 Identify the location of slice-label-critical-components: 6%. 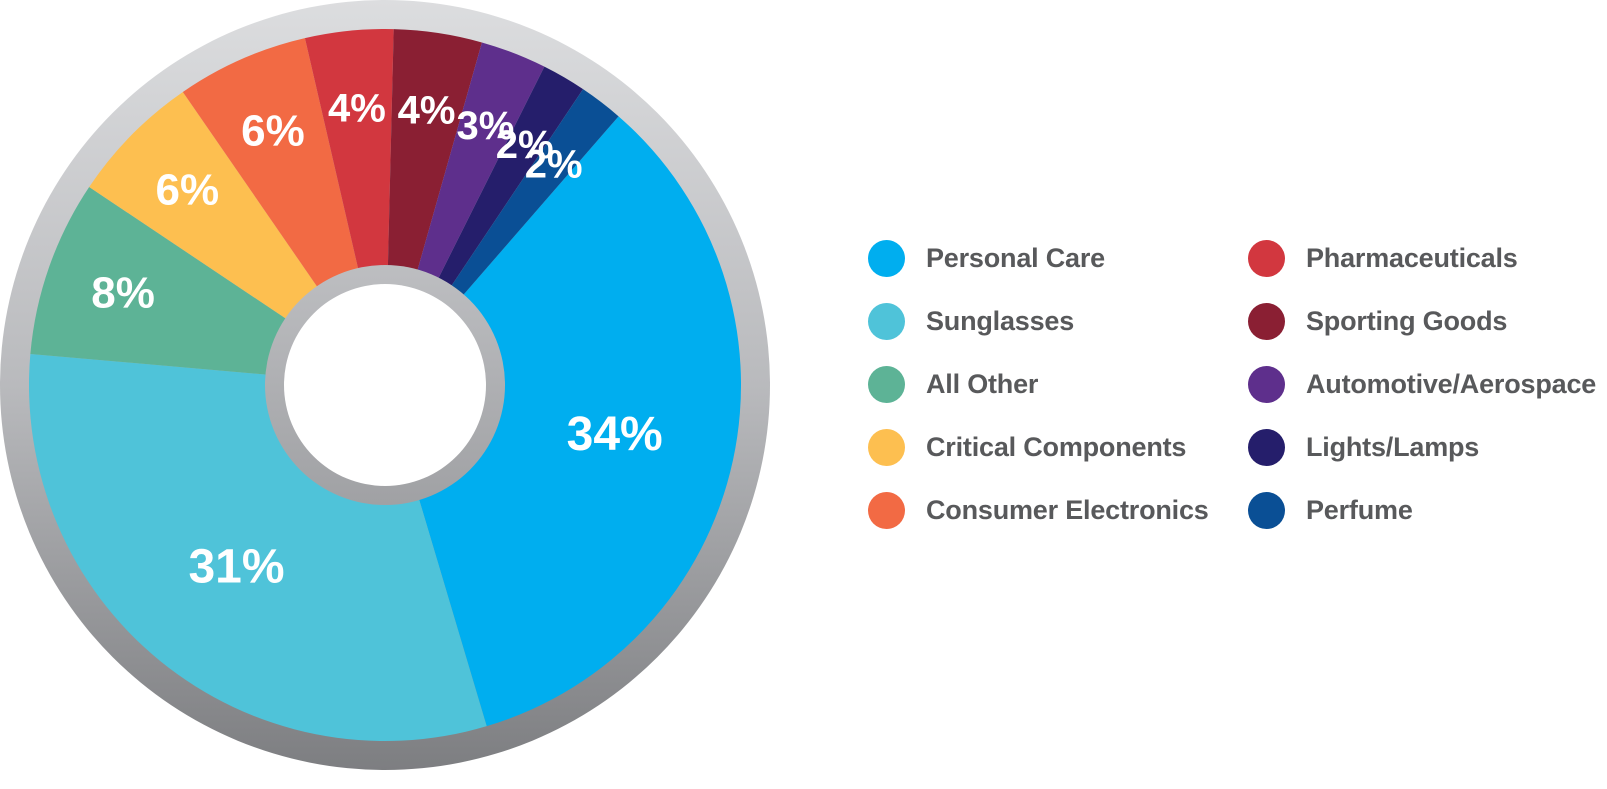
(188, 190).